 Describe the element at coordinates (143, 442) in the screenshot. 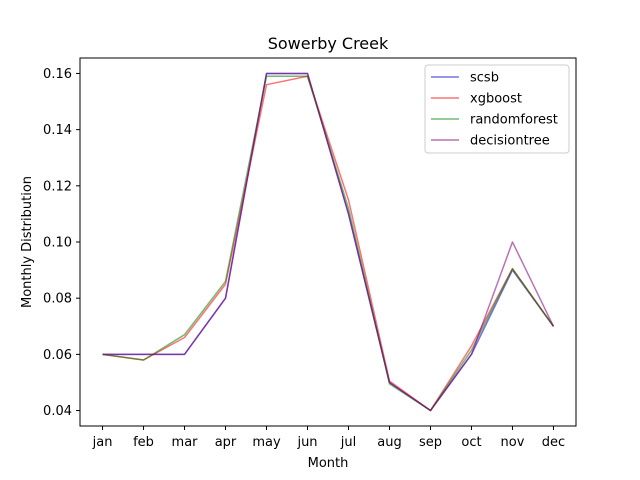

I see `x-tick-label: feb` at that location.